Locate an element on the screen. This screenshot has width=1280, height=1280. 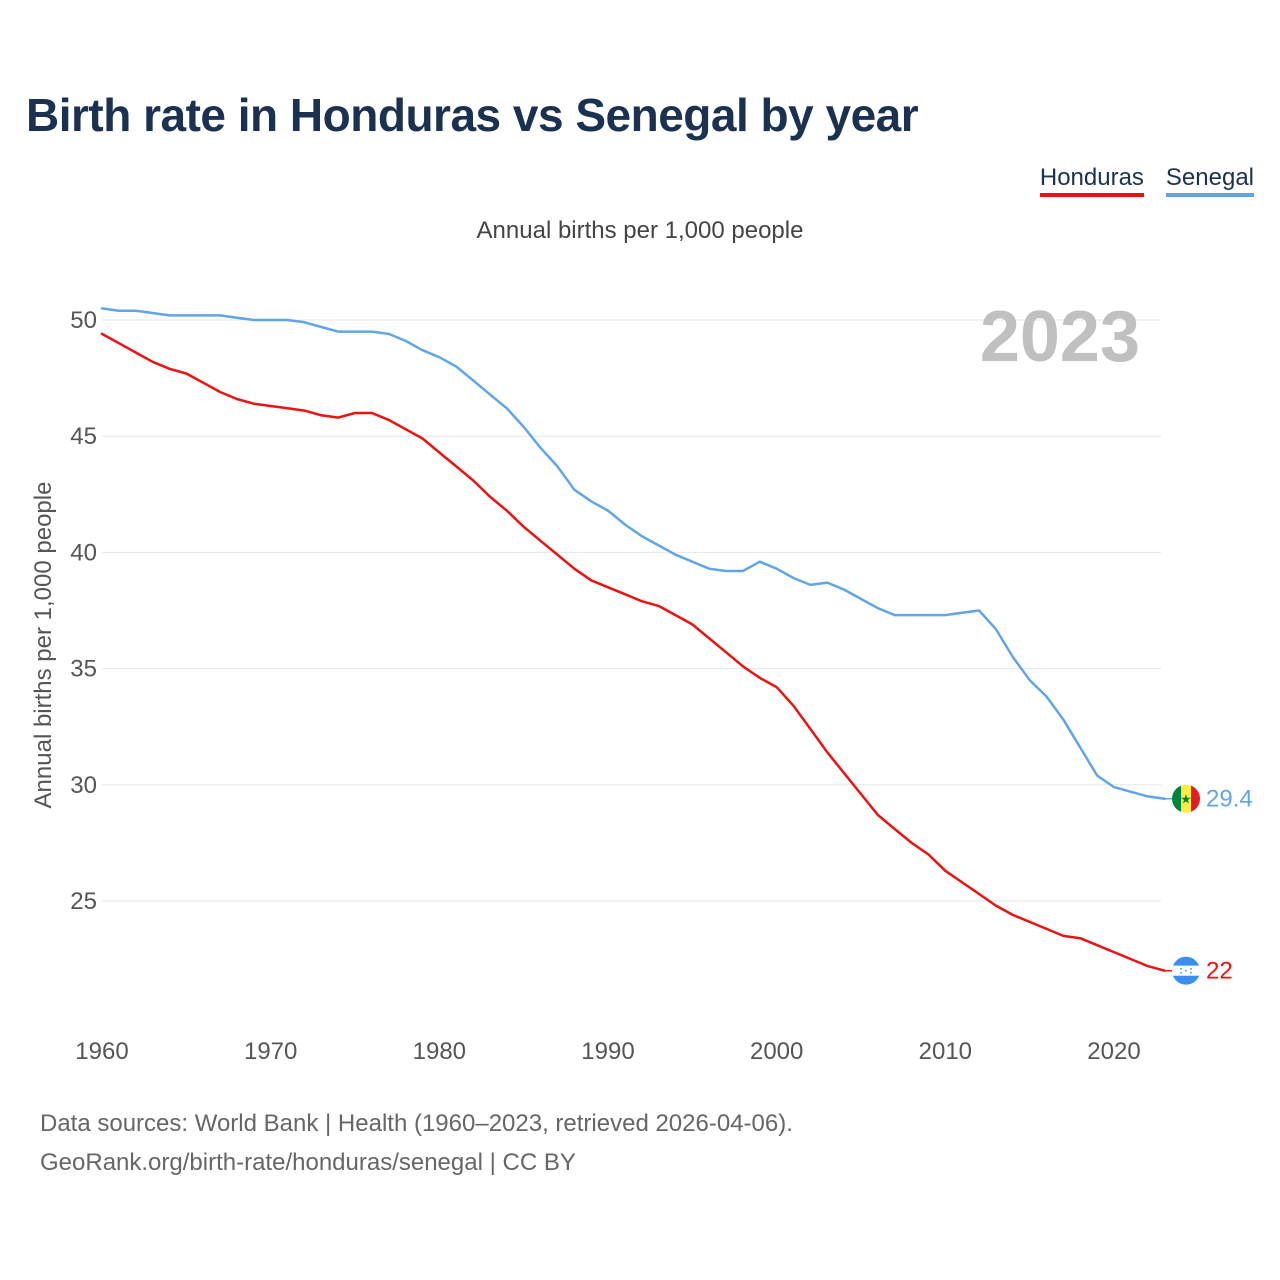
x-tick-label: 1970 is located at coordinates (270, 1051).